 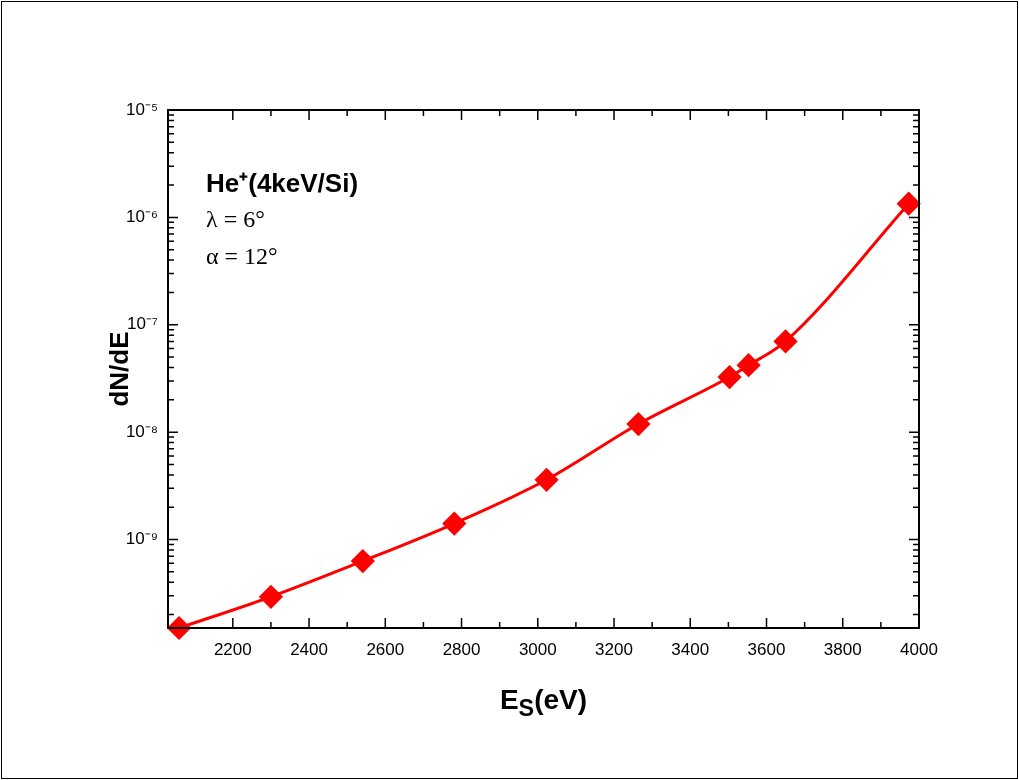 What do you see at coordinates (242, 256) in the screenshot?
I see `annotation: α = 12°` at bounding box center [242, 256].